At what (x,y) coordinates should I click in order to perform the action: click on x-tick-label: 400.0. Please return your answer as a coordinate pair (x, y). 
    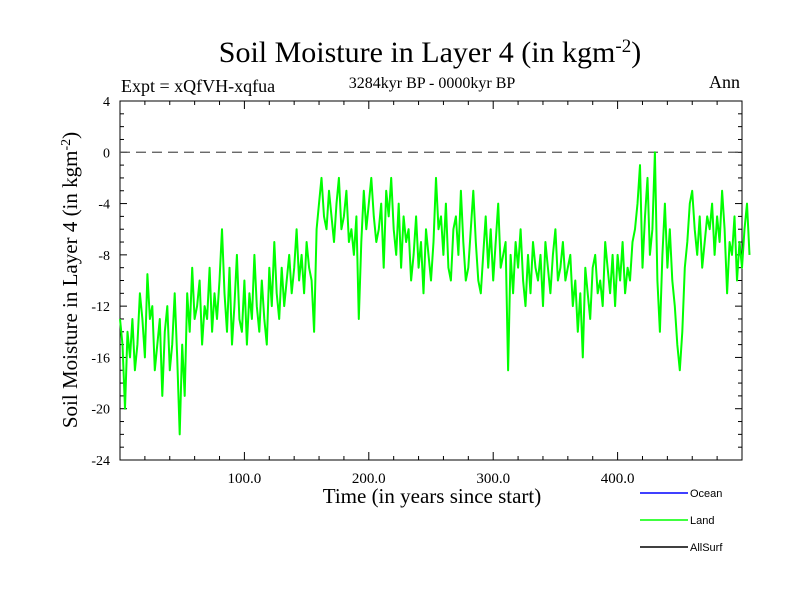
    Looking at the image, I should click on (618, 479).